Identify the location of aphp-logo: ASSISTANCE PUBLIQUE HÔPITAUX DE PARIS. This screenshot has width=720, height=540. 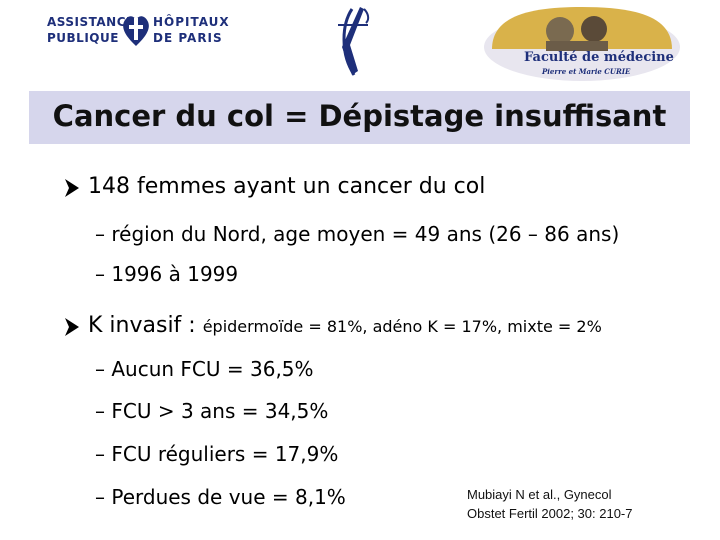
(137, 30).